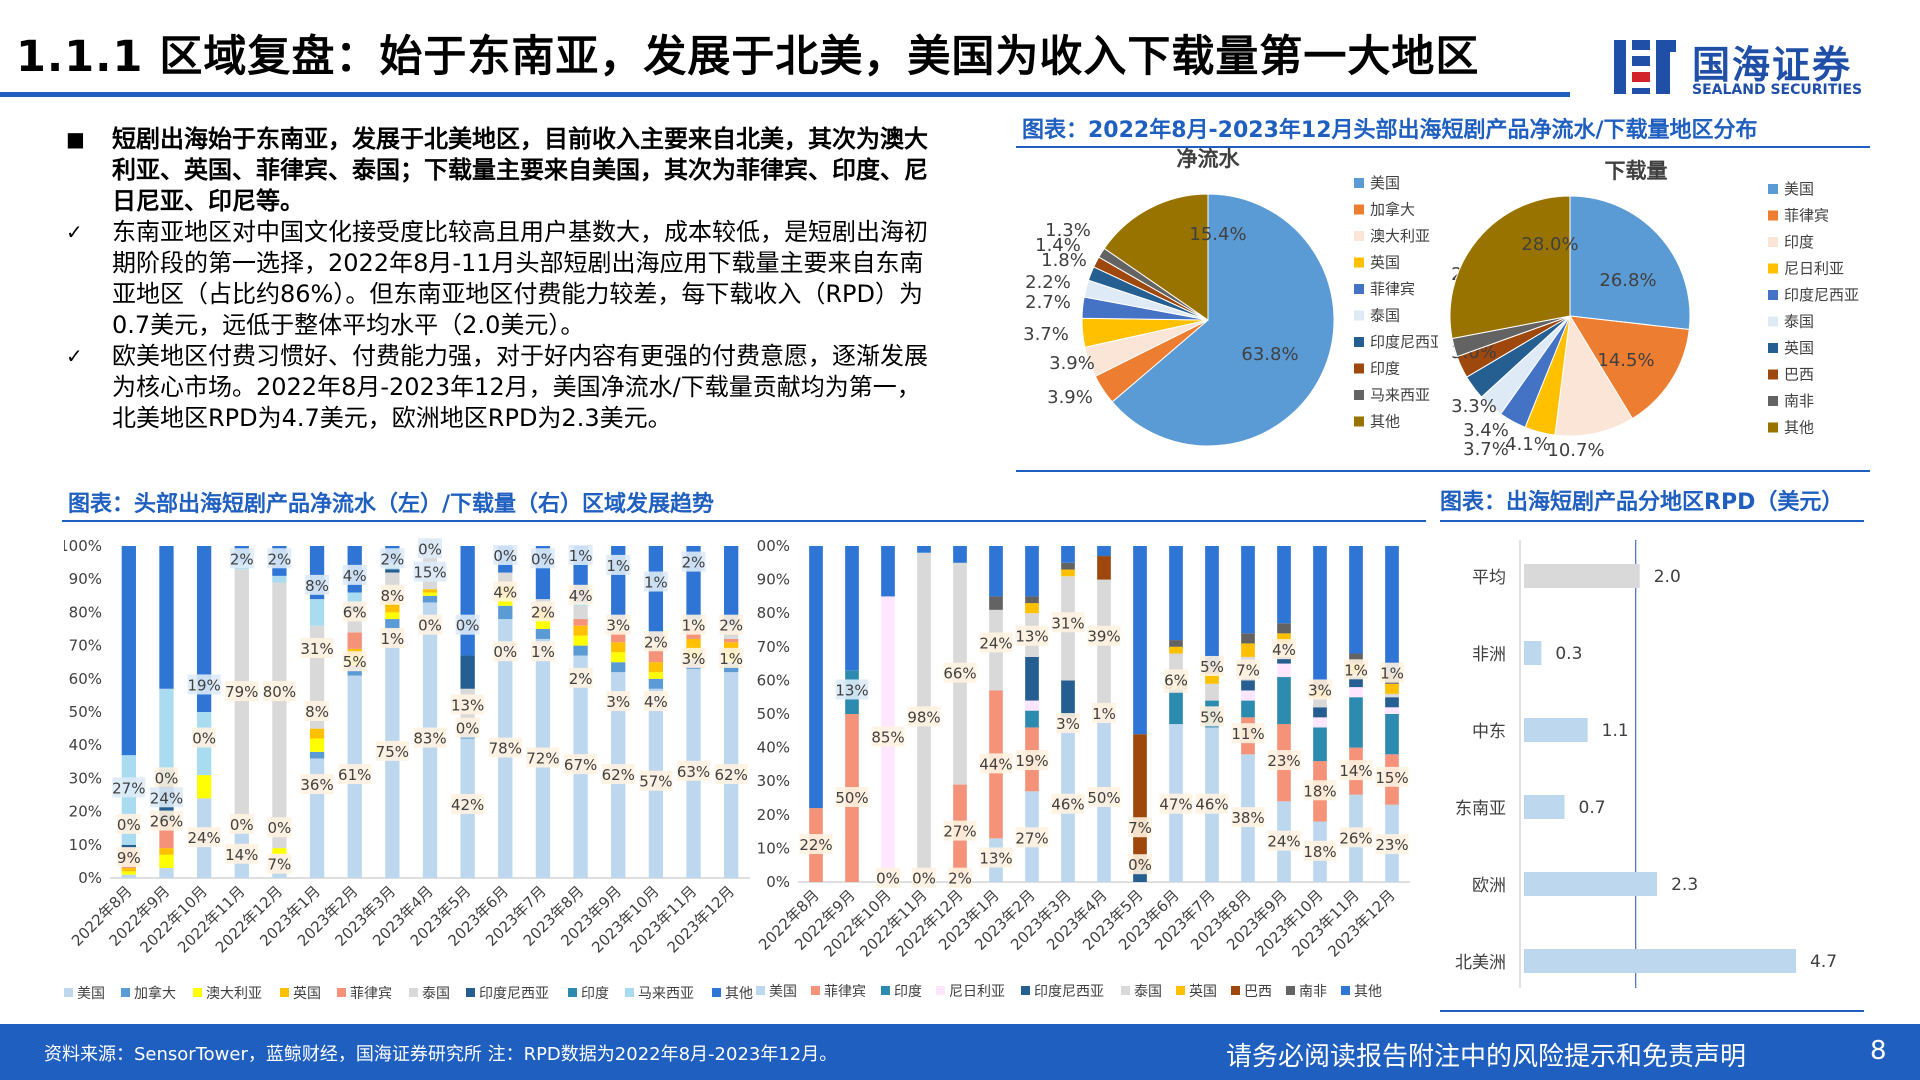 The image size is (1920, 1080). Describe the element at coordinates (90, 878) in the screenshot. I see `y-tick-label: 0%` at that location.